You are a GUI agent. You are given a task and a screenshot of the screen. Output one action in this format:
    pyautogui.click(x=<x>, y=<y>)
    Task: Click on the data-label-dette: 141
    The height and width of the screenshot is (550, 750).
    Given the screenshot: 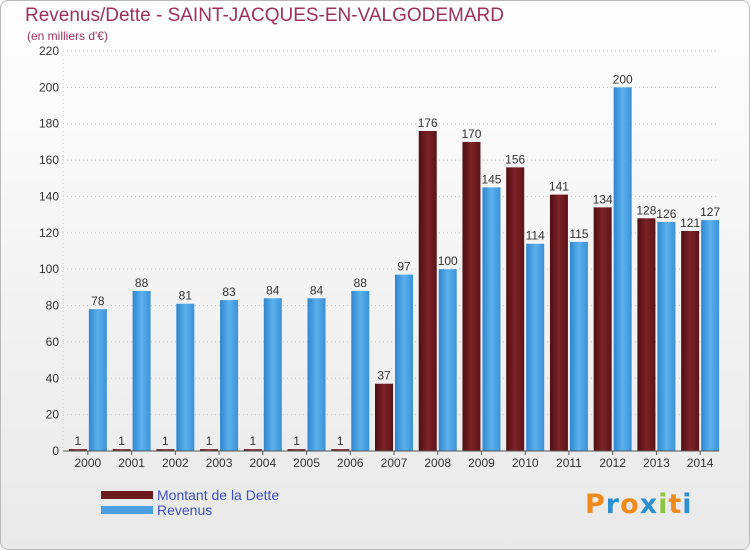 What is the action you would take?
    pyautogui.click(x=559, y=187)
    